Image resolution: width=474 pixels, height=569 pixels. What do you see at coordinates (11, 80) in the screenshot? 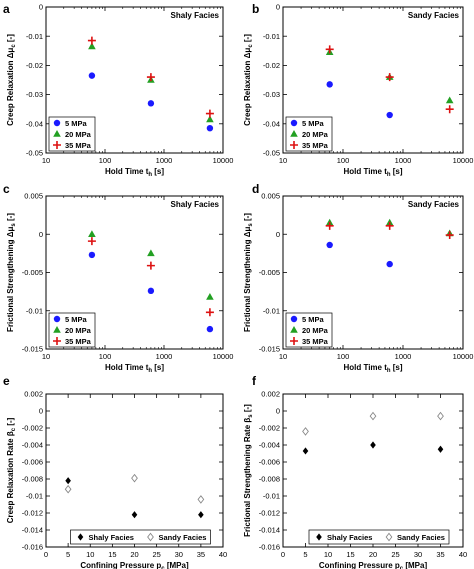
I see `y-axis-label: Creep Relaxation Δμc [-]` at bounding box center [11, 80].